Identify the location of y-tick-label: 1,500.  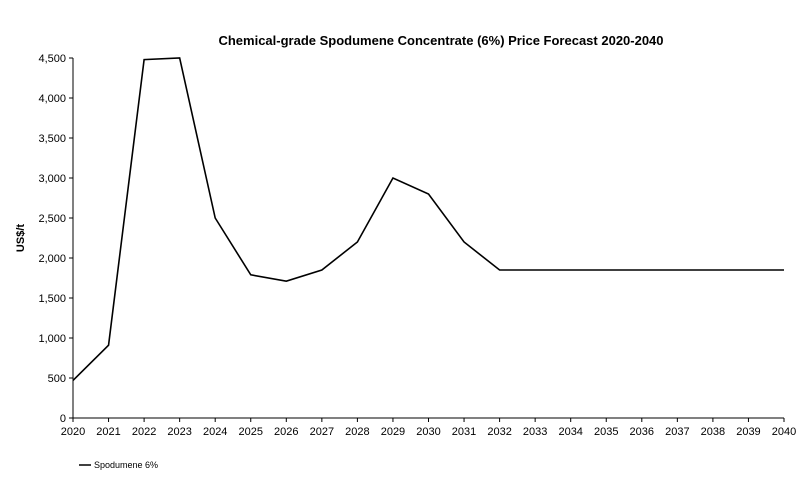
(52, 299).